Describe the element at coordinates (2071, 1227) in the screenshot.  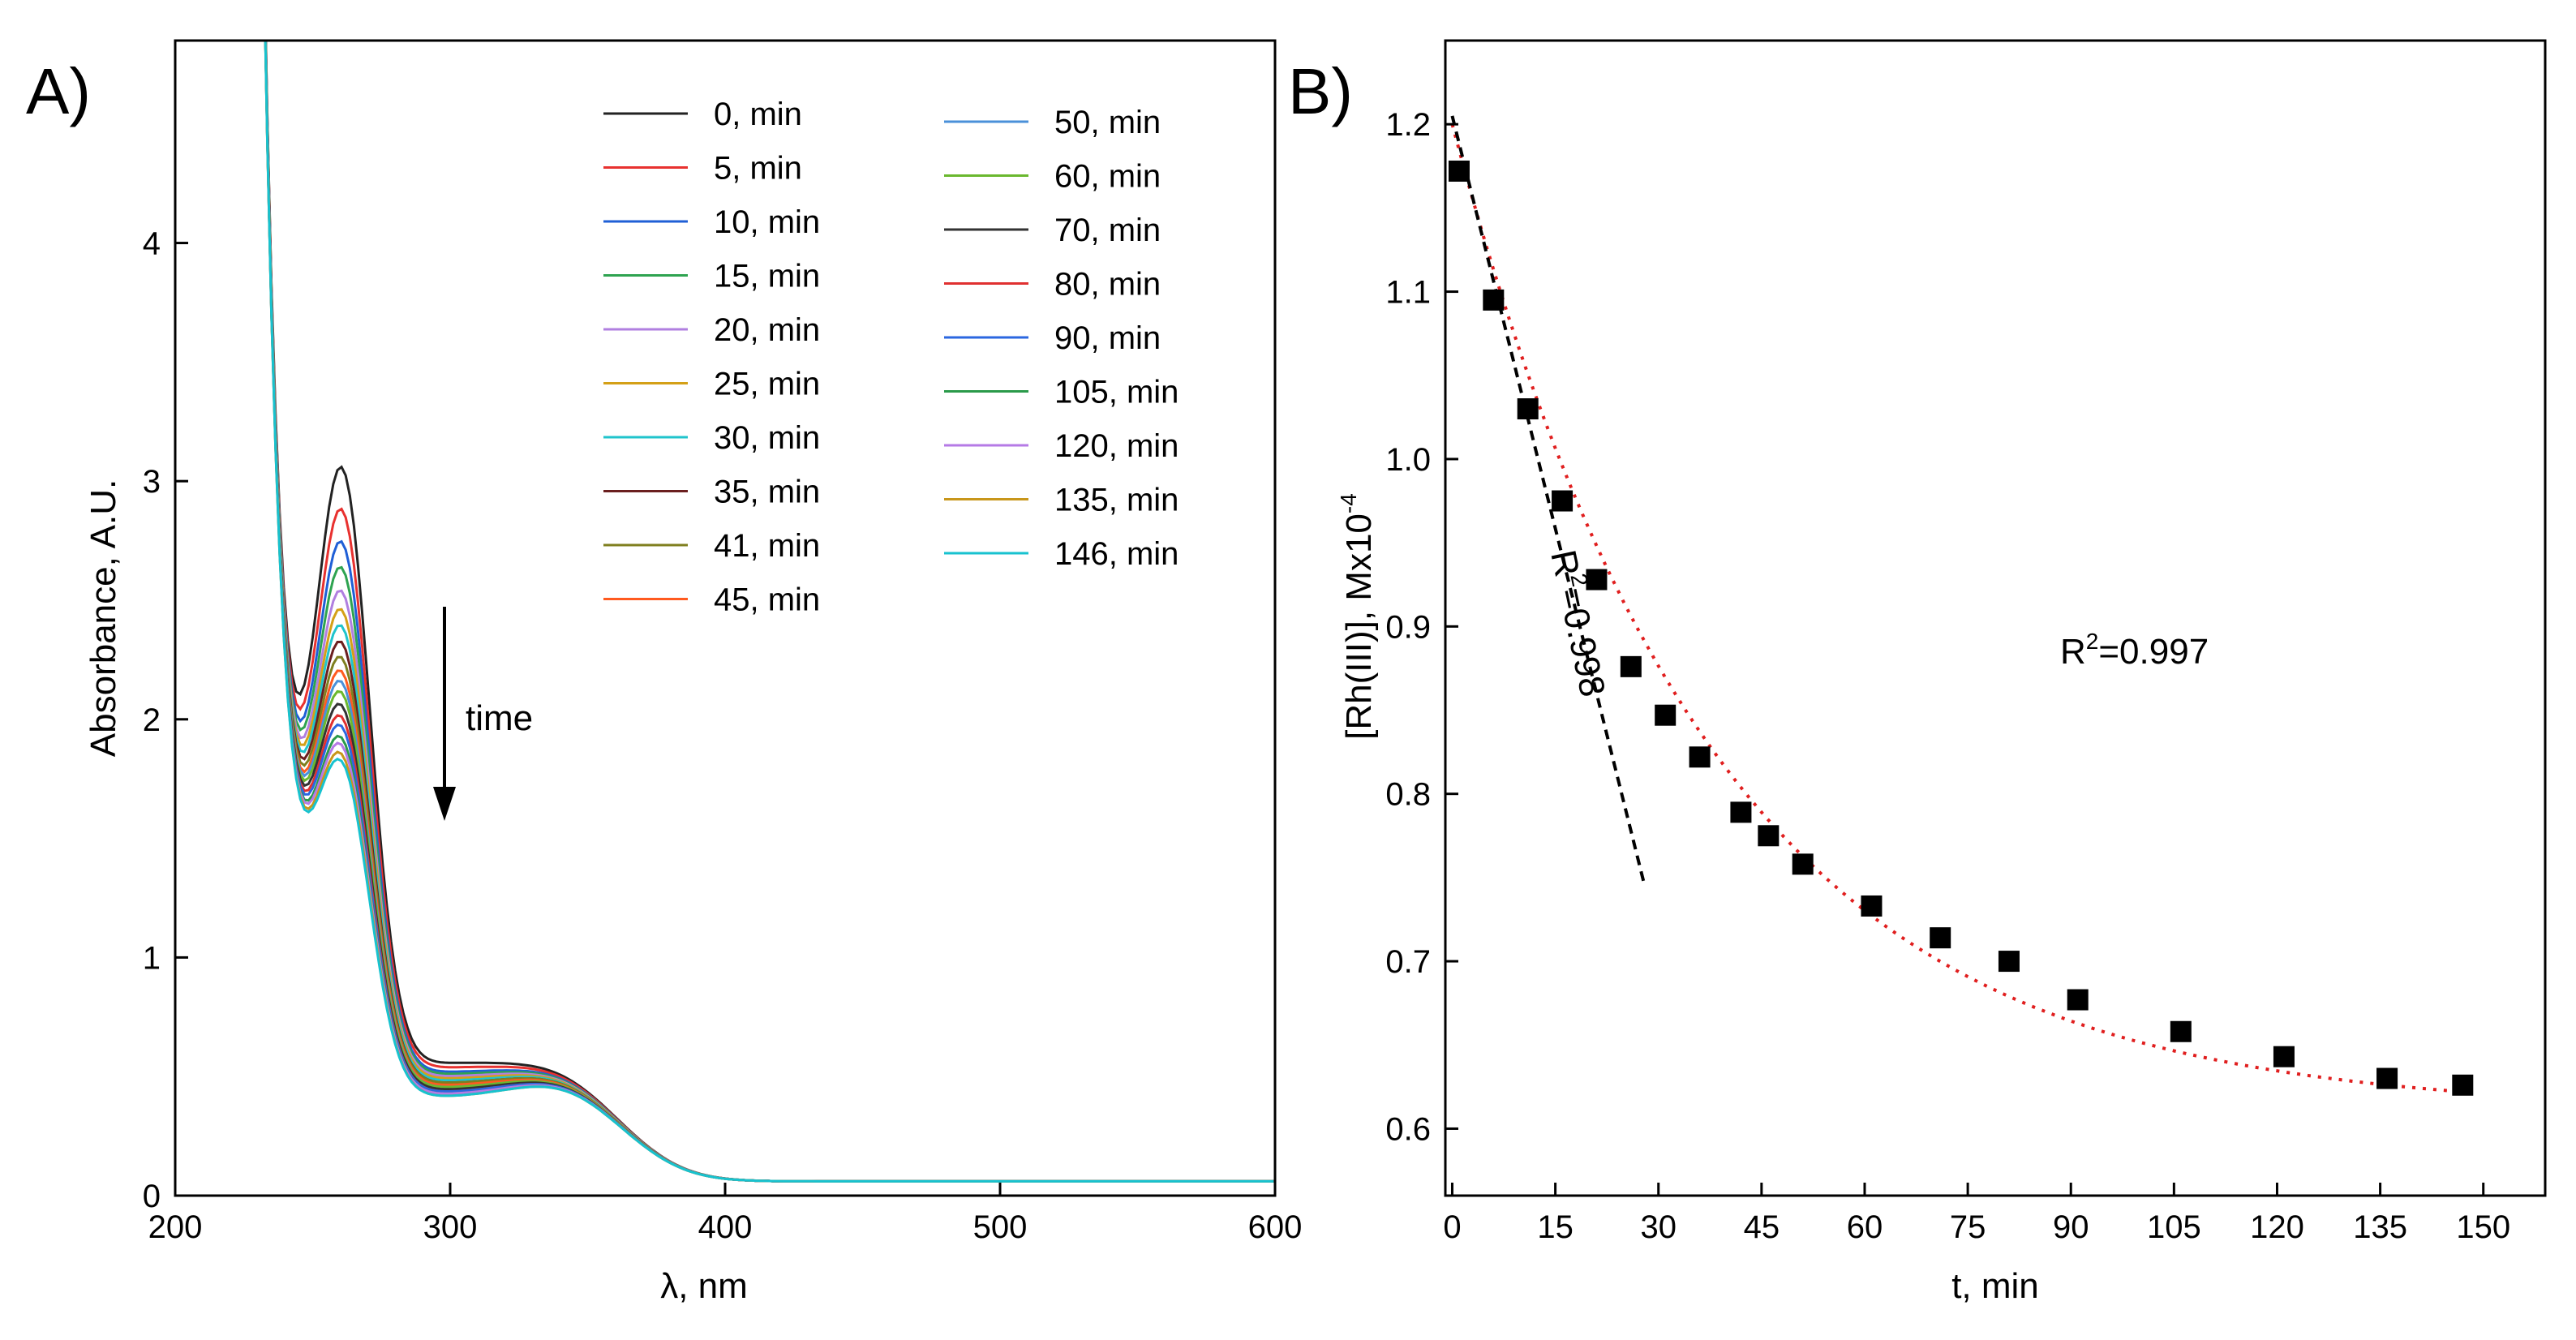
I see `x-tick-label: 90` at that location.